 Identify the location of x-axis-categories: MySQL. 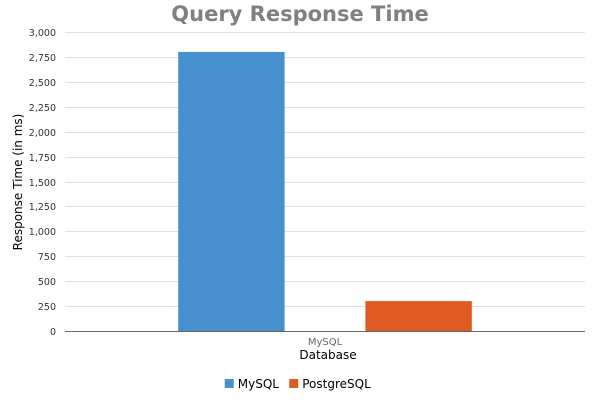
(325, 342).